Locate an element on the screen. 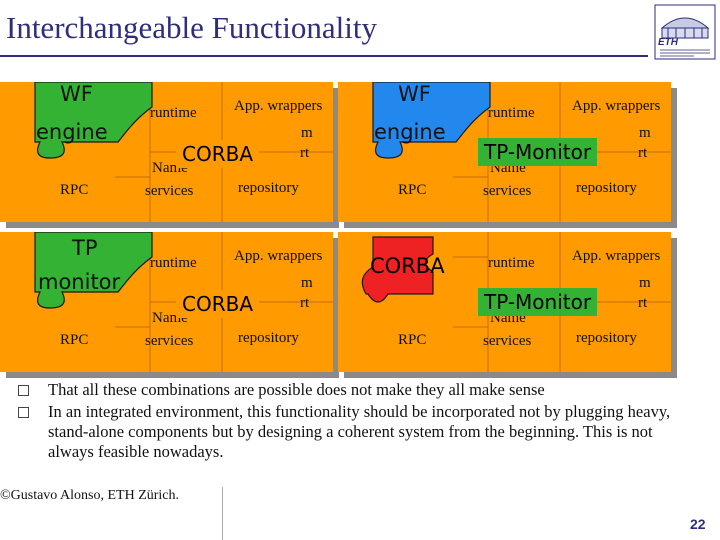 The width and height of the screenshot is (720, 540). piece-label-line1: TP is located at coordinates (85, 248).